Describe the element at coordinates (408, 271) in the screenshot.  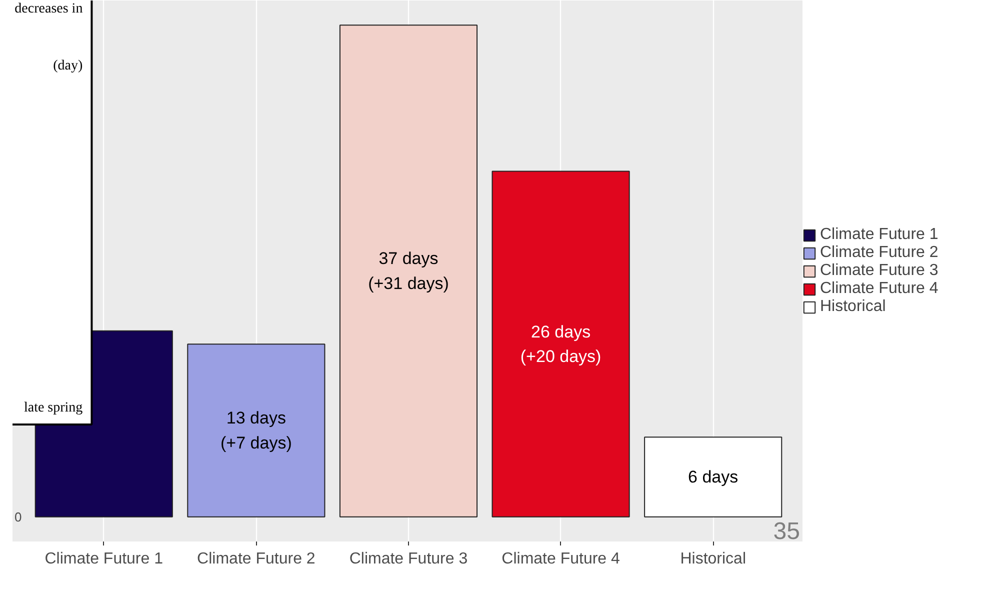
I see `data-label: 37 days (+31 days)` at that location.